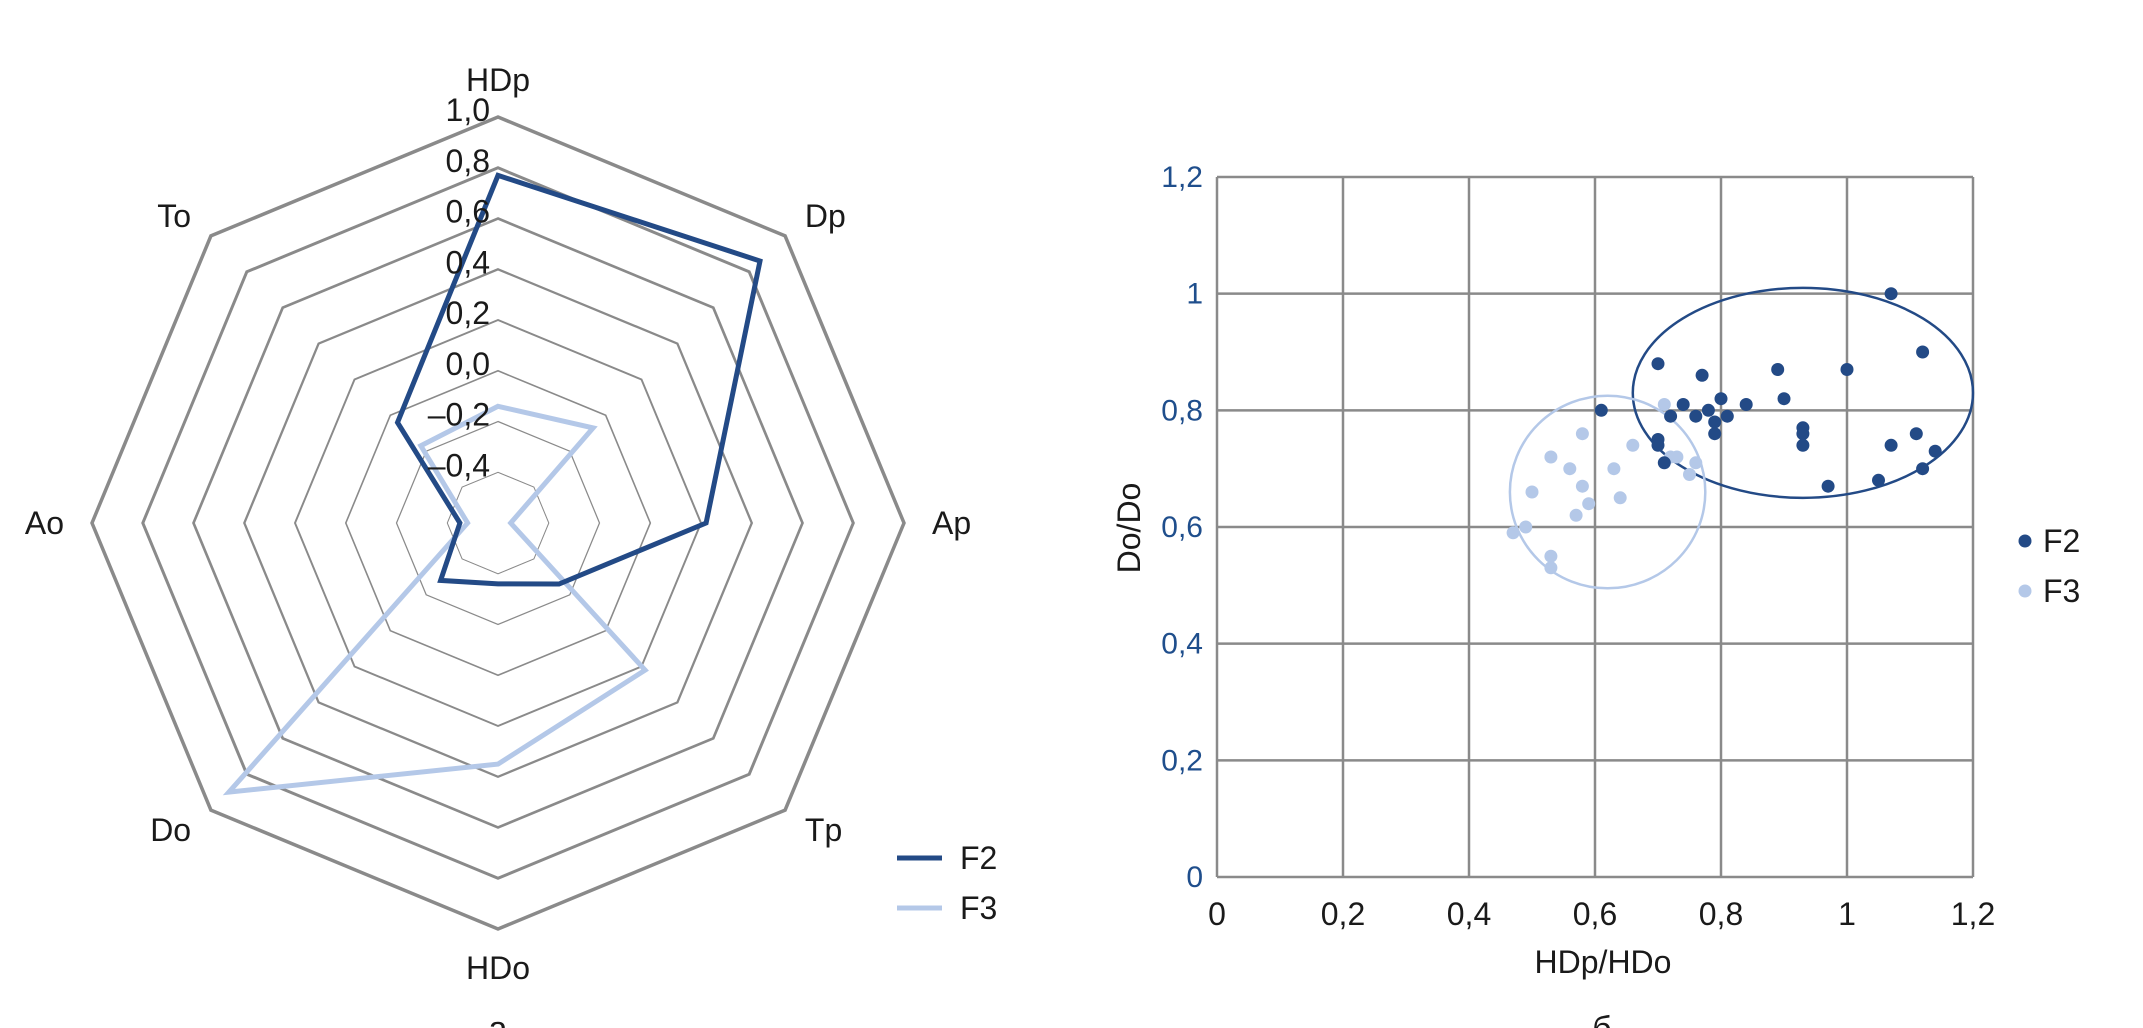 This screenshot has width=2143, height=1028. I want to click on radar-axis-label-tp: Tp, so click(823, 830).